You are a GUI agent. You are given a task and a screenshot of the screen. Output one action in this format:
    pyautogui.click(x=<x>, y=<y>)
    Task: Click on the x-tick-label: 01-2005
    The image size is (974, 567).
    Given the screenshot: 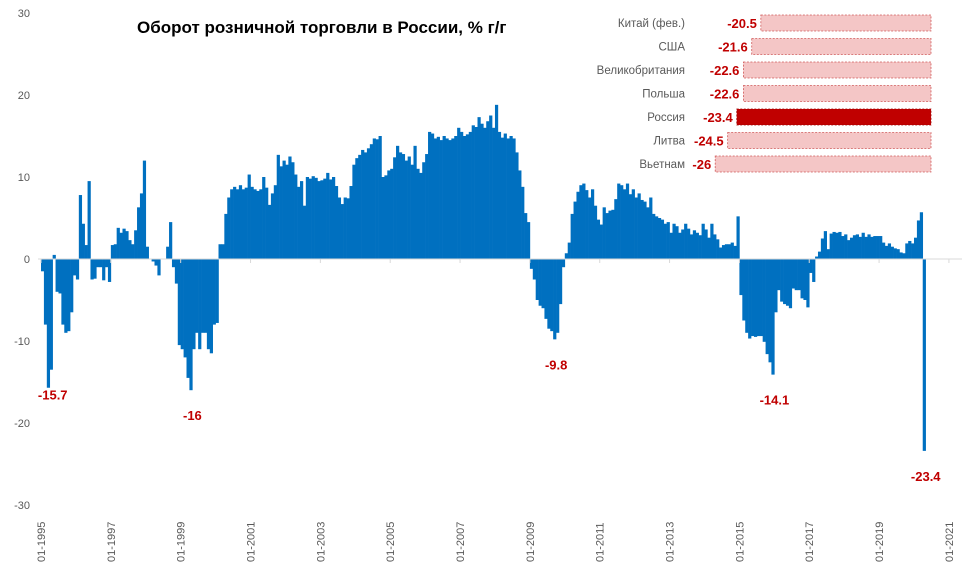 What is the action you would take?
    pyautogui.click(x=391, y=542)
    